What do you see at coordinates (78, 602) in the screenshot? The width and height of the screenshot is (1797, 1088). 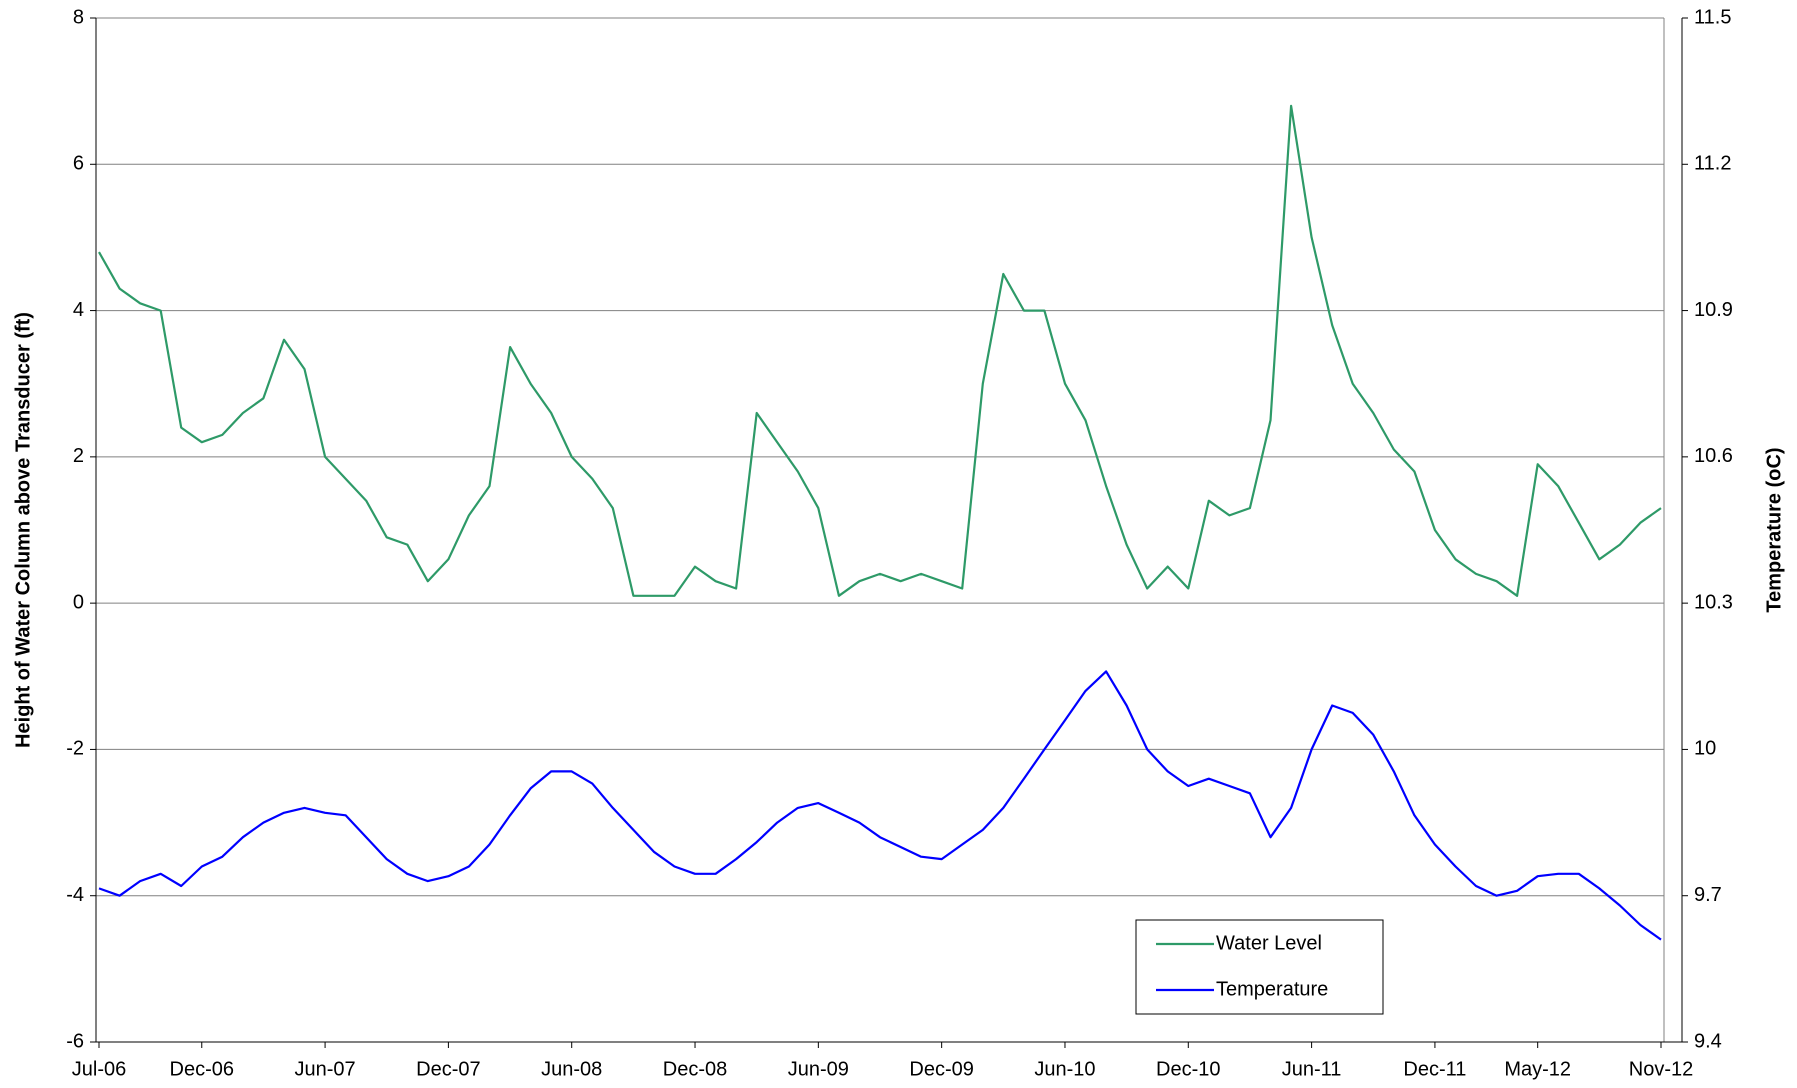 I see `y-tick-label: 0` at bounding box center [78, 602].